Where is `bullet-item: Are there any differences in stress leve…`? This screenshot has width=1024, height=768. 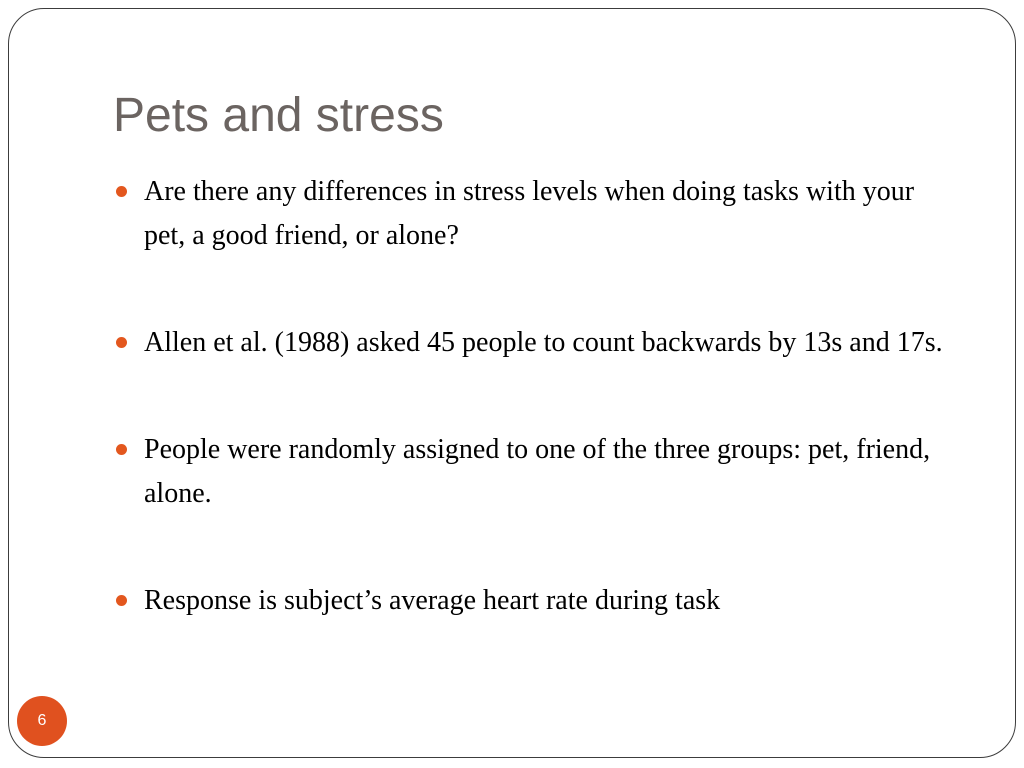 bullet-item: Are there any differences in stress leve… is located at coordinates (531, 214).